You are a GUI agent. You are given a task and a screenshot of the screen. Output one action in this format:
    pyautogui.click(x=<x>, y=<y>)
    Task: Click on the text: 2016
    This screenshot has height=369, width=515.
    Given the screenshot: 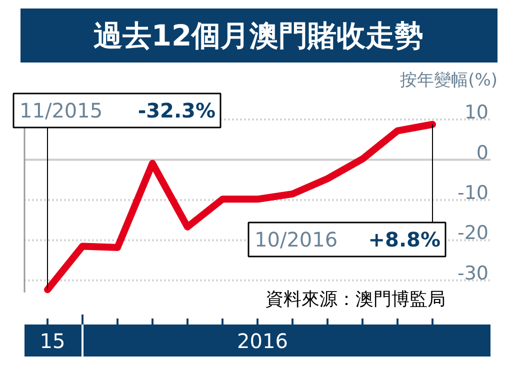 What is the action you would take?
    pyautogui.click(x=262, y=341)
    